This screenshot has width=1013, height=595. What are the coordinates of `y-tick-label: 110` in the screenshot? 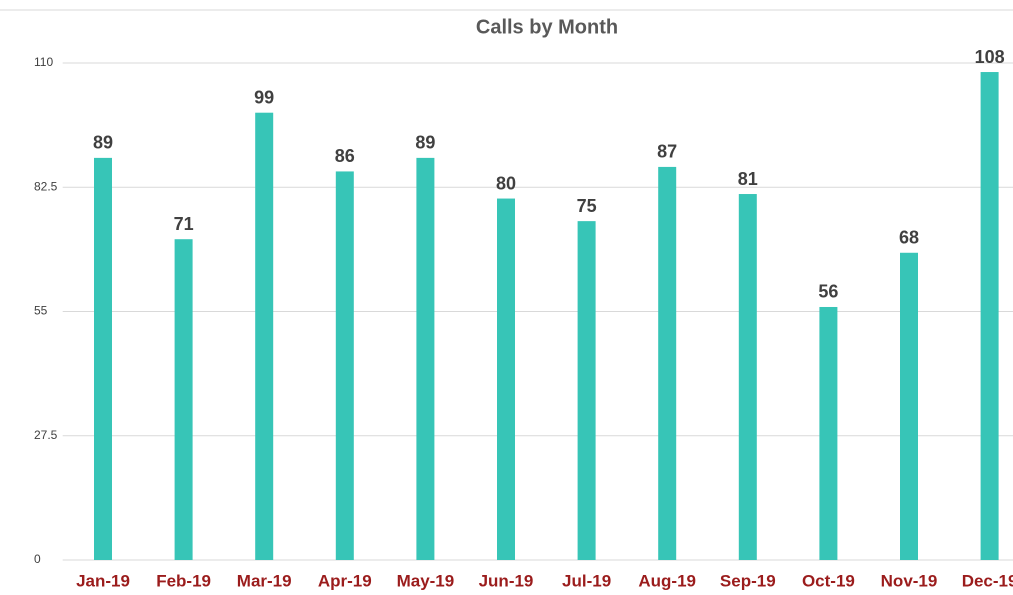 It's located at (43, 62).